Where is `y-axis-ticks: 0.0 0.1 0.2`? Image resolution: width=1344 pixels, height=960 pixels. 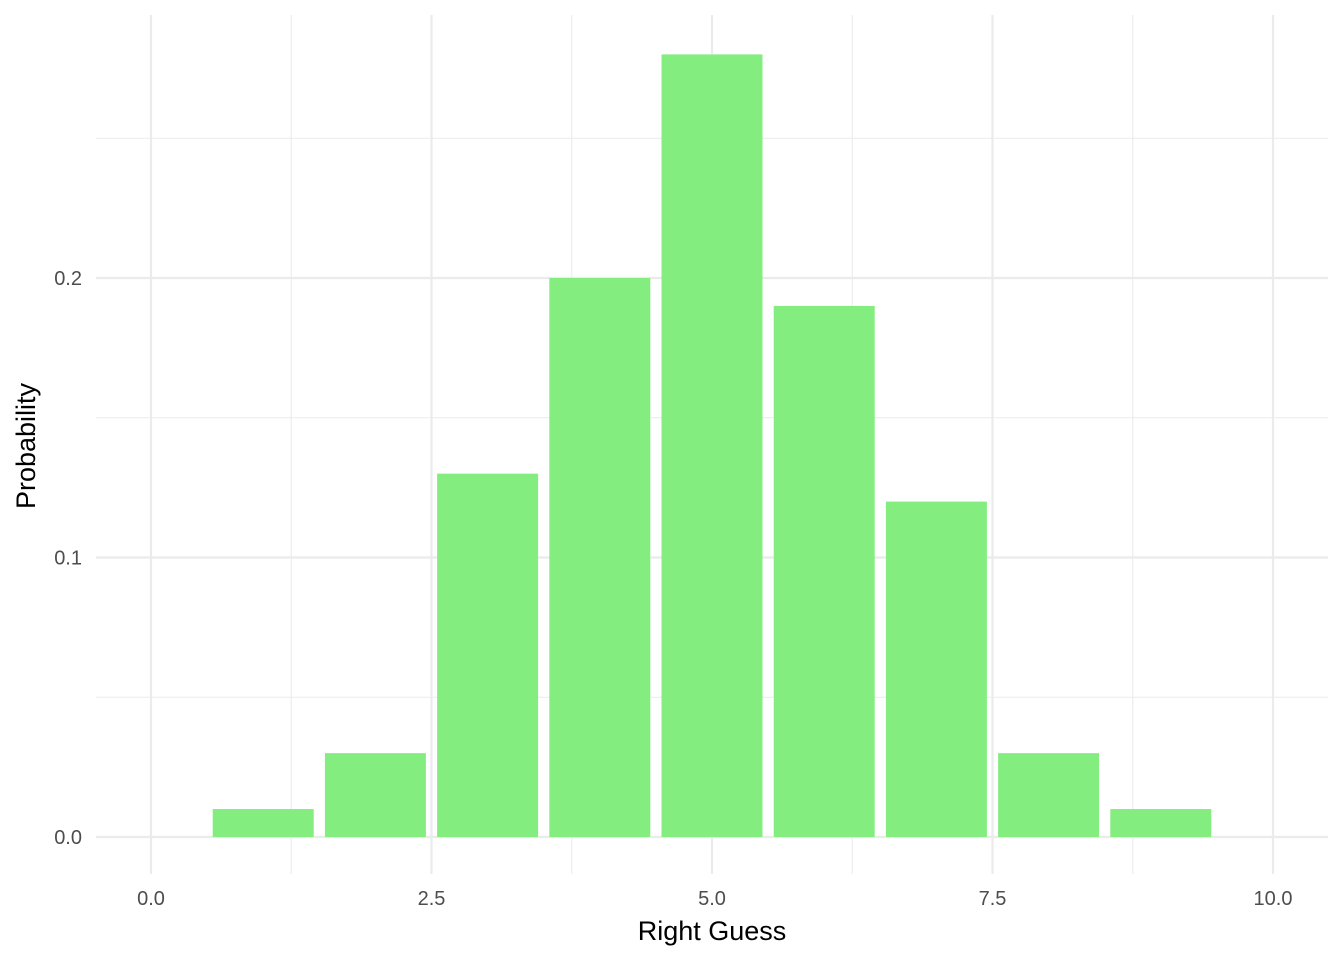 y-axis-ticks: 0.0 0.1 0.2 is located at coordinates (68, 558).